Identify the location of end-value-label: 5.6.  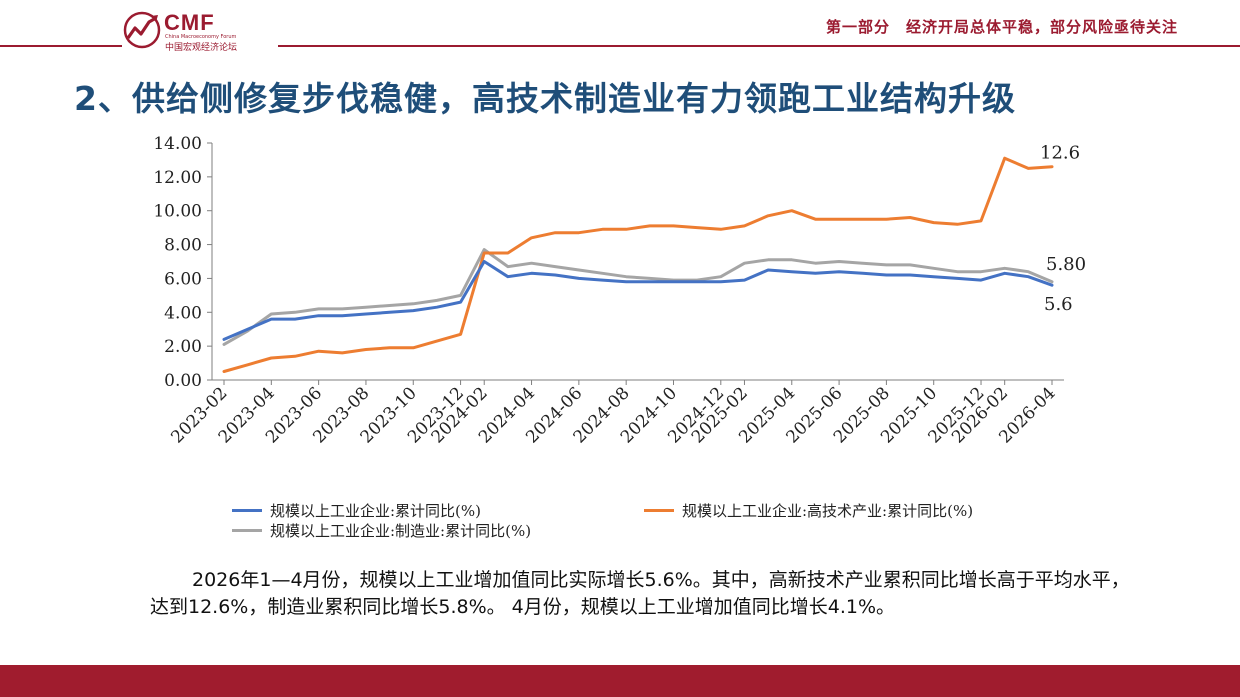
(1058, 304).